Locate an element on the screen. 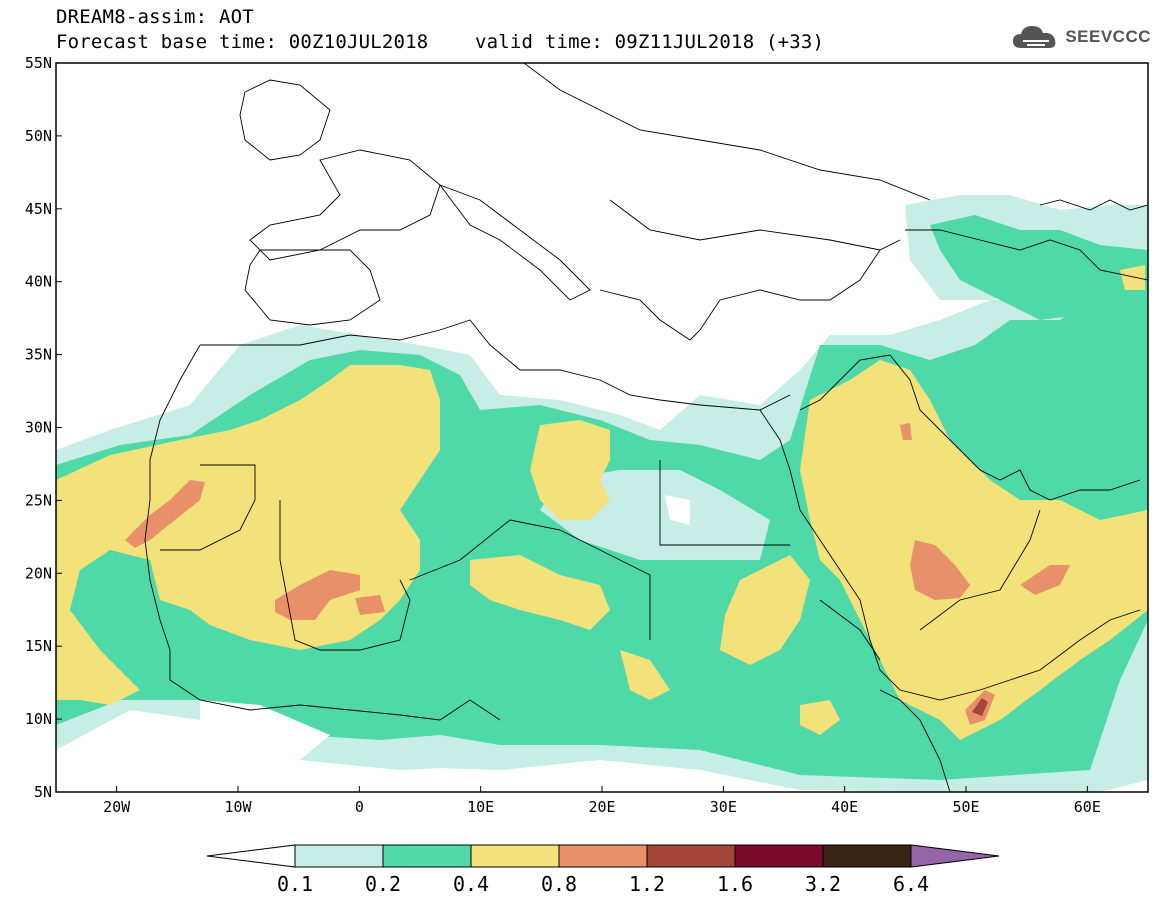 The height and width of the screenshot is (905, 1165). latitude-tick-label: 40N is located at coordinates (38, 282).